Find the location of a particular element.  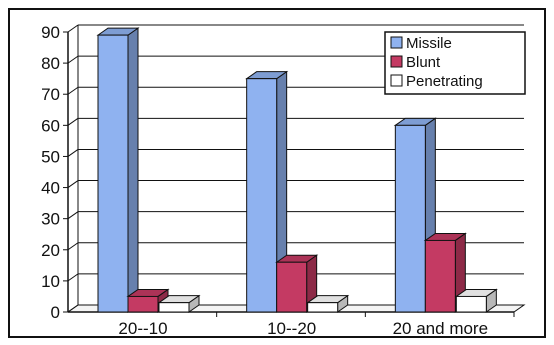

y-tick-label: 90 is located at coordinates (50, 32).